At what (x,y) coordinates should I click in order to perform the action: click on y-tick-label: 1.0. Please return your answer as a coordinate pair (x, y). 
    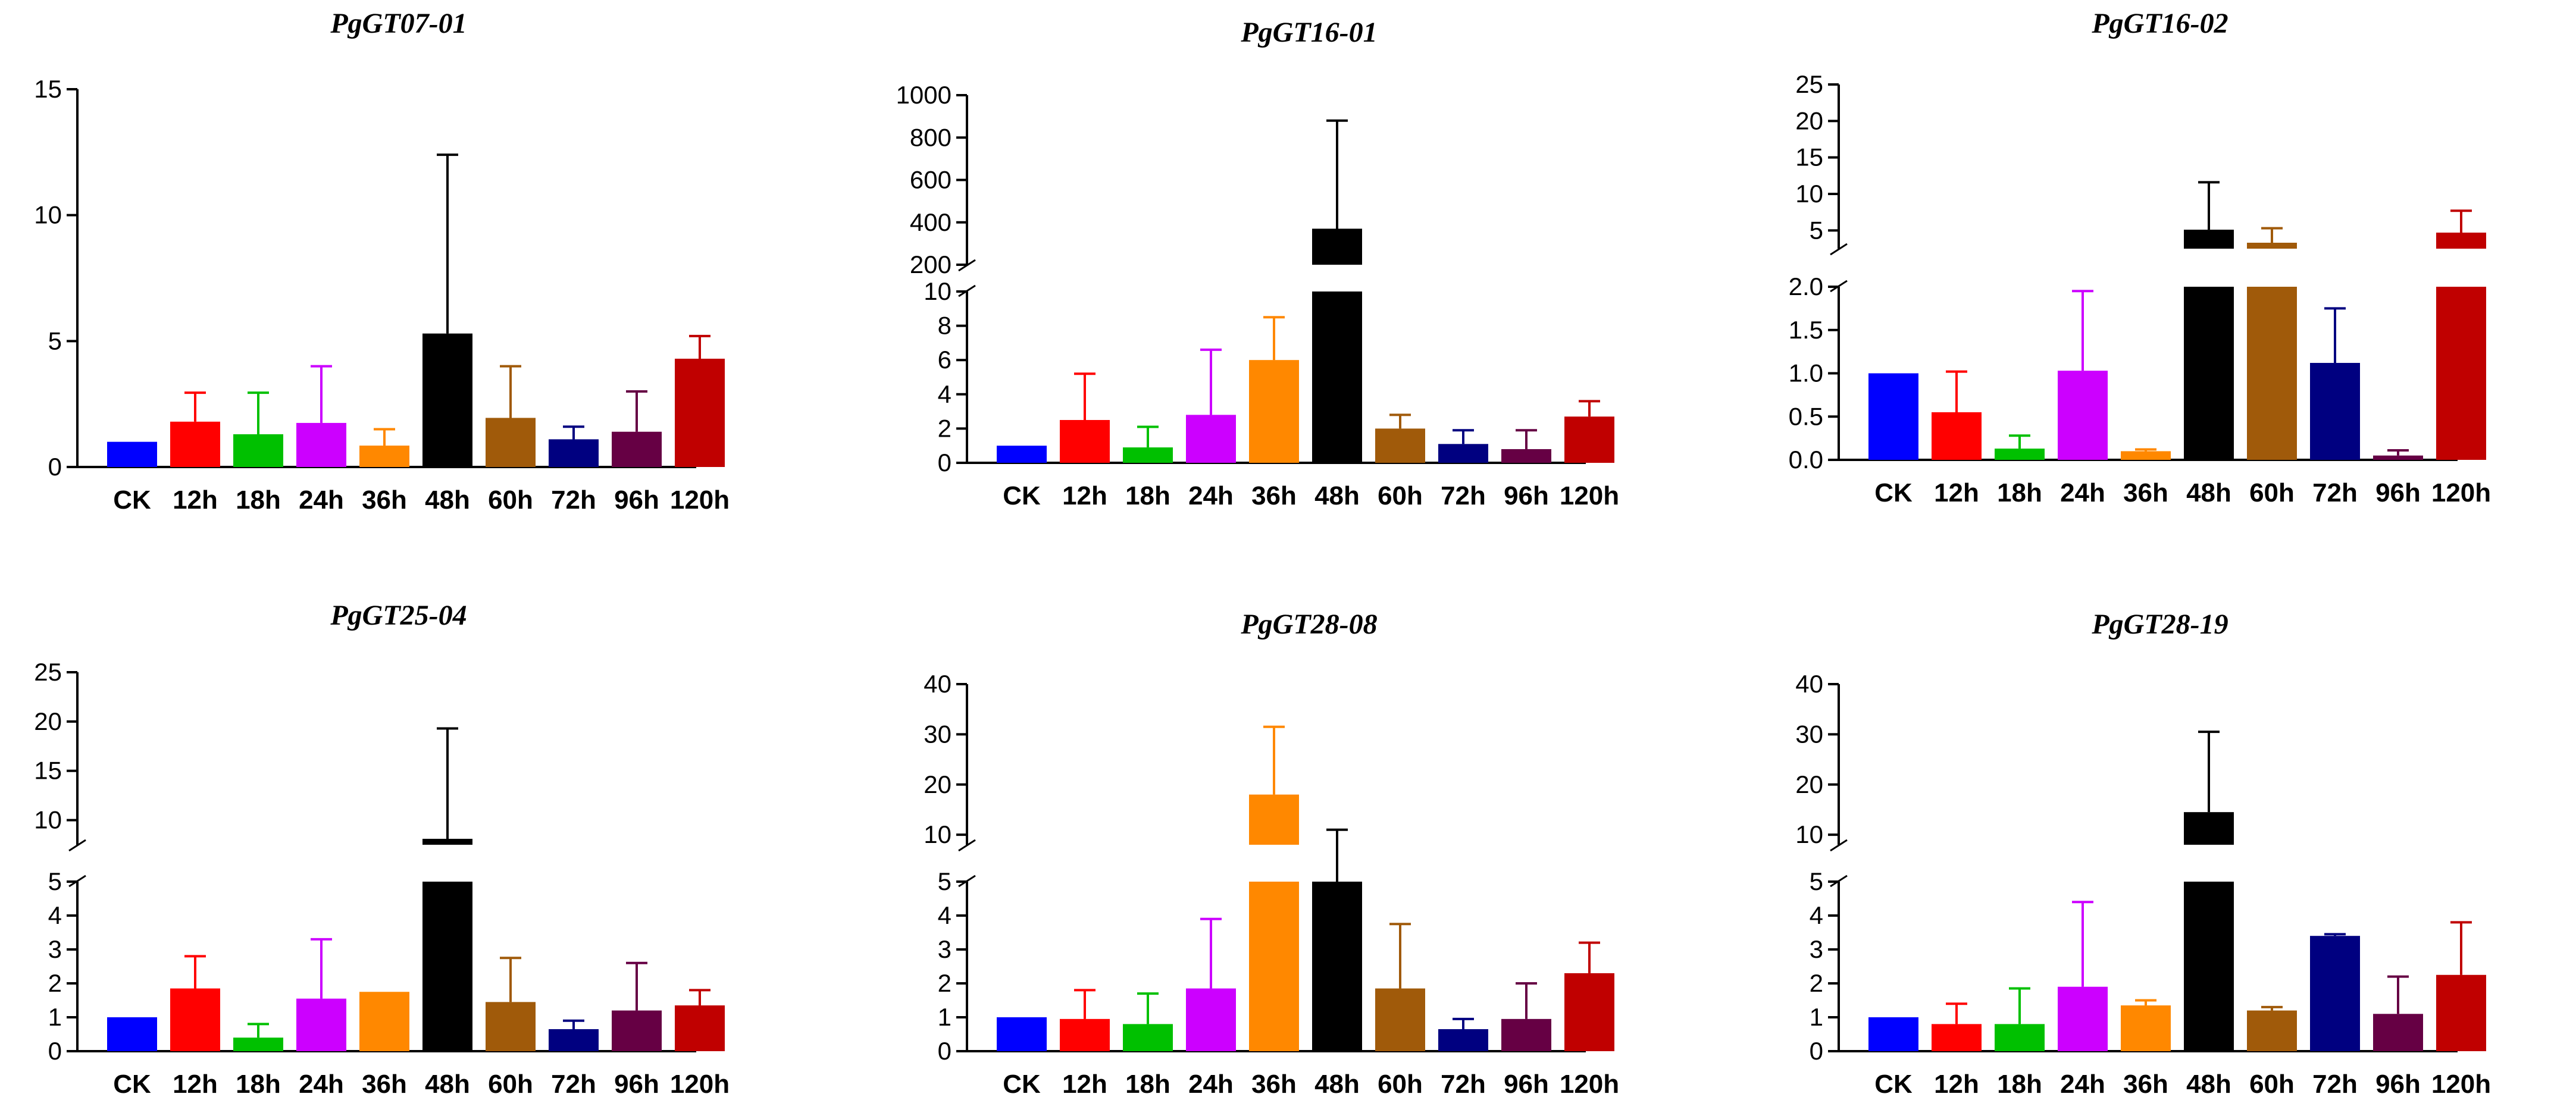
    Looking at the image, I should click on (1806, 373).